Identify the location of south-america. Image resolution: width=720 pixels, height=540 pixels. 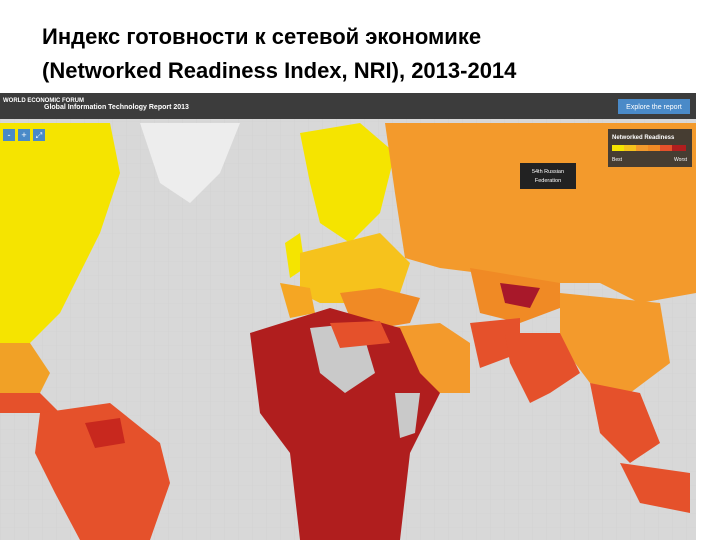
(102, 471).